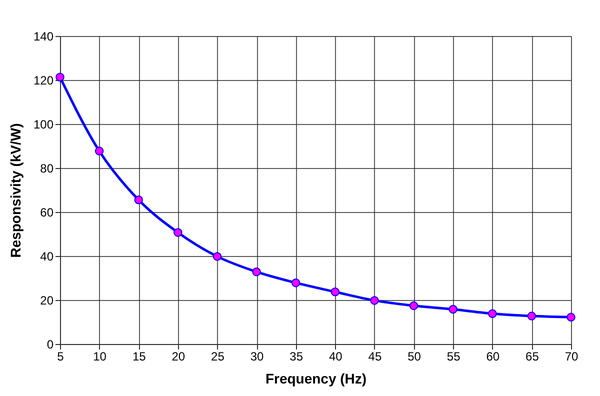 The width and height of the screenshot is (600, 396). Describe the element at coordinates (415, 357) in the screenshot. I see `x-tick-label: 50` at that location.